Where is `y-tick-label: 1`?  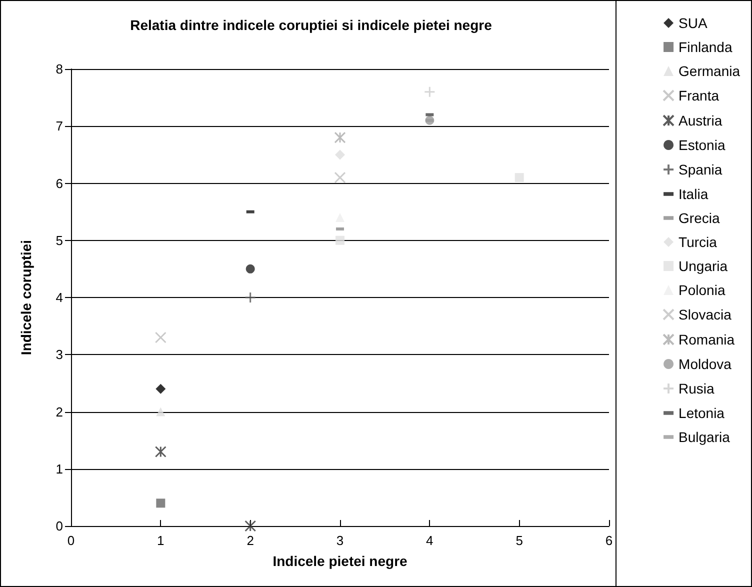 y-tick-label: 1 is located at coordinates (59, 468).